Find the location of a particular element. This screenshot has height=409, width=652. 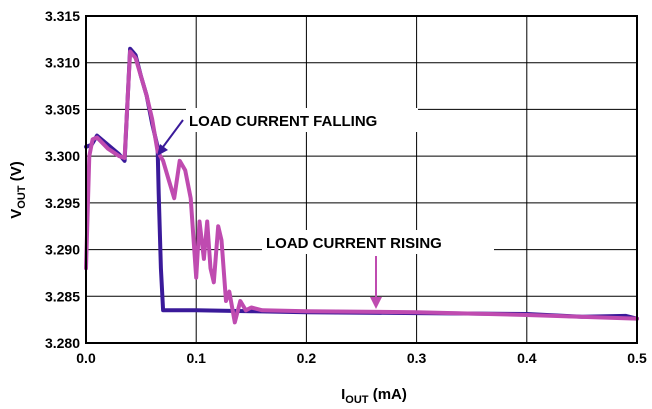

x-tick-labels: 0.0 0.1 0.2 0.3 0.4 0.5 is located at coordinates (361, 358).